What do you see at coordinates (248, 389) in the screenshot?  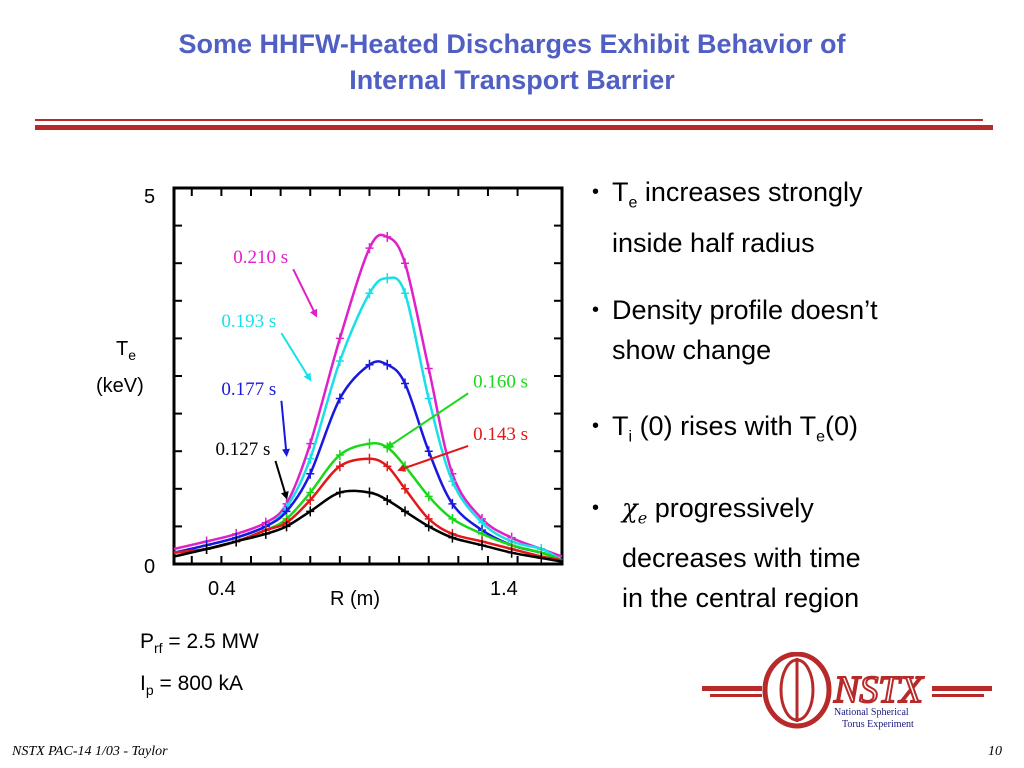 I see `series-label: 0.177 s` at bounding box center [248, 389].